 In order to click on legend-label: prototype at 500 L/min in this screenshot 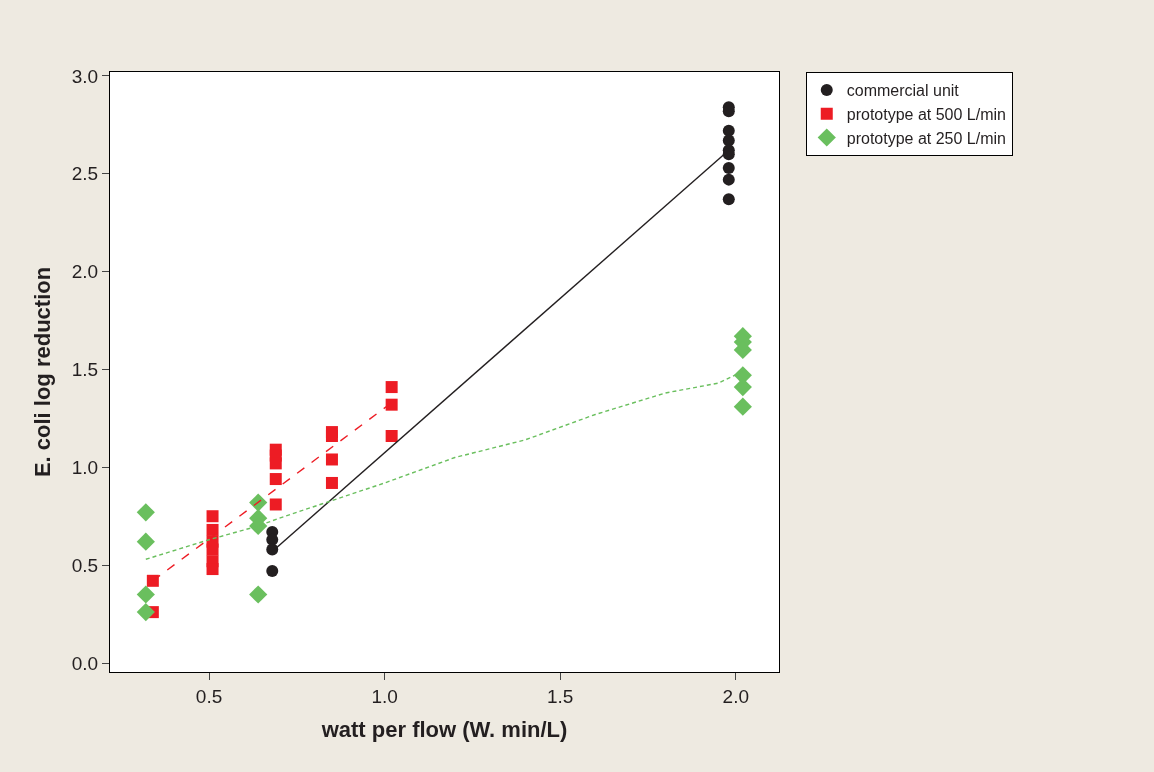, I will do `click(926, 114)`.